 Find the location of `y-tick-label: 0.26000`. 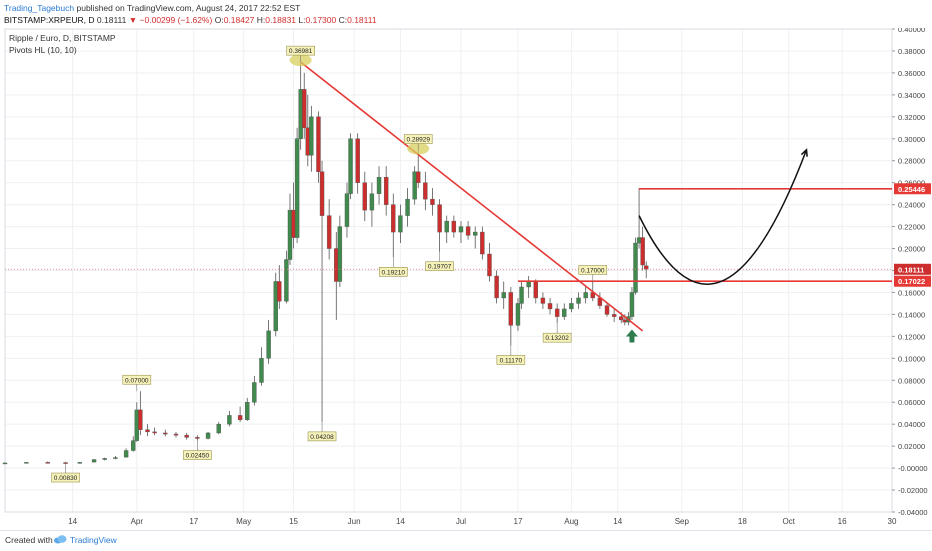

y-tick-label: 0.26000 is located at coordinates (911, 183).